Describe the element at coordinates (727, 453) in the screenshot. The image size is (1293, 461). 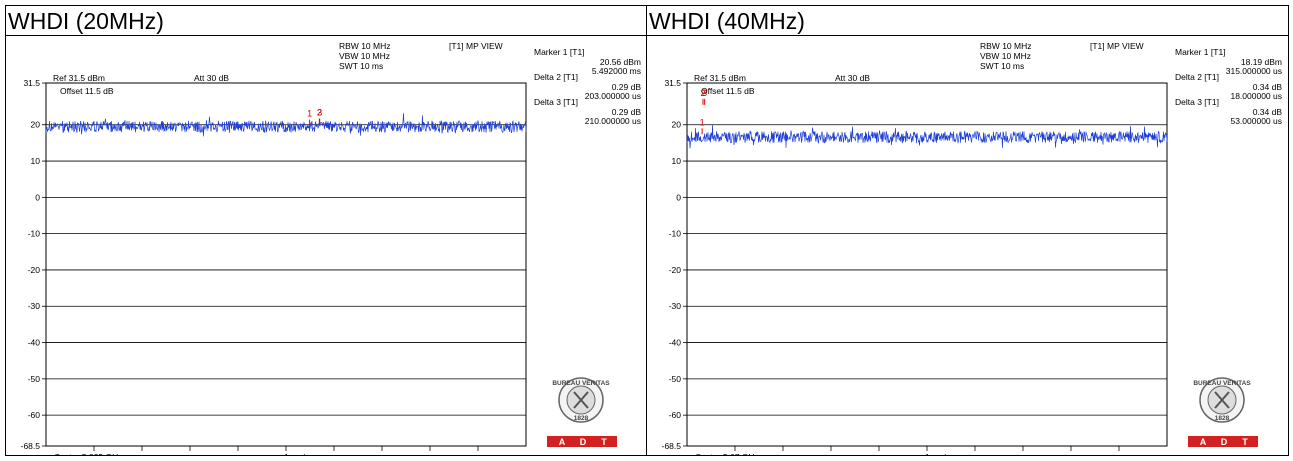
I see `center-frequency-label: Center 5.67 GHz` at that location.